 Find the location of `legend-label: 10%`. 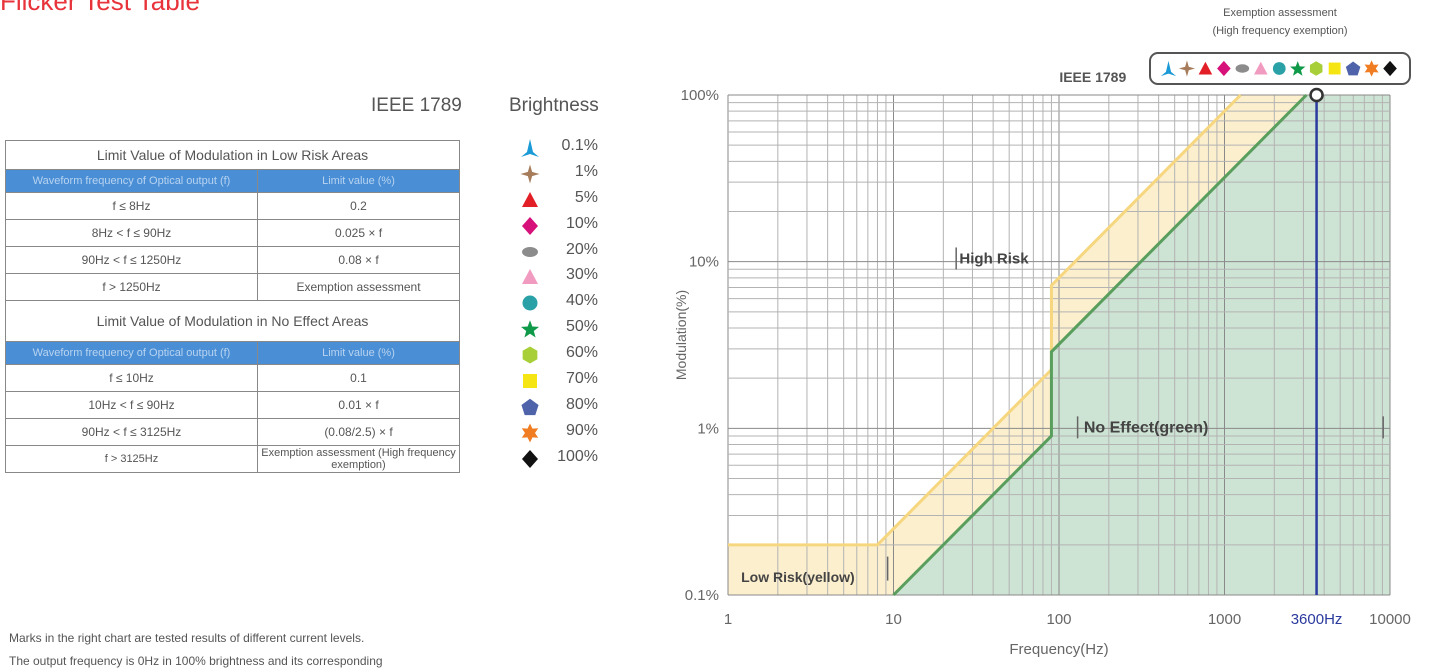

legend-label: 10% is located at coordinates (581, 223).